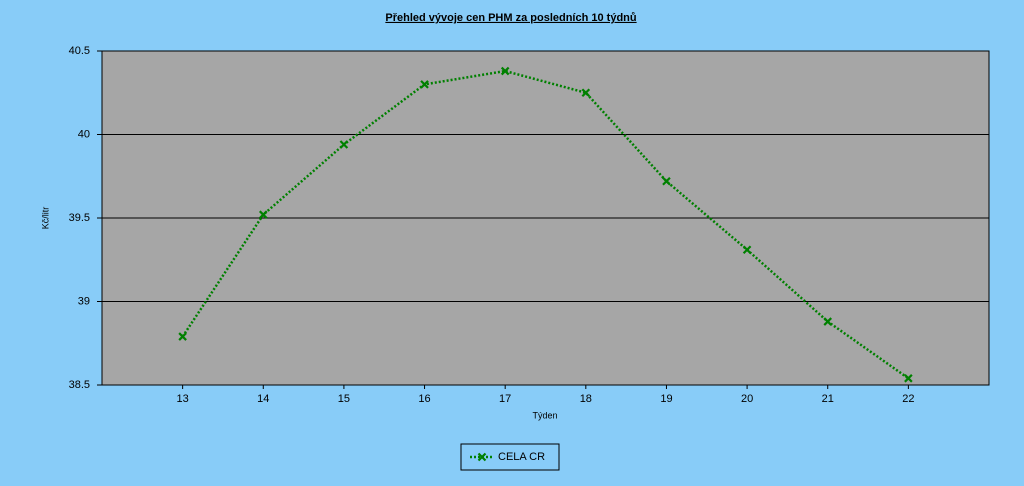  I want to click on x-axis-label: Týden, so click(544, 415).